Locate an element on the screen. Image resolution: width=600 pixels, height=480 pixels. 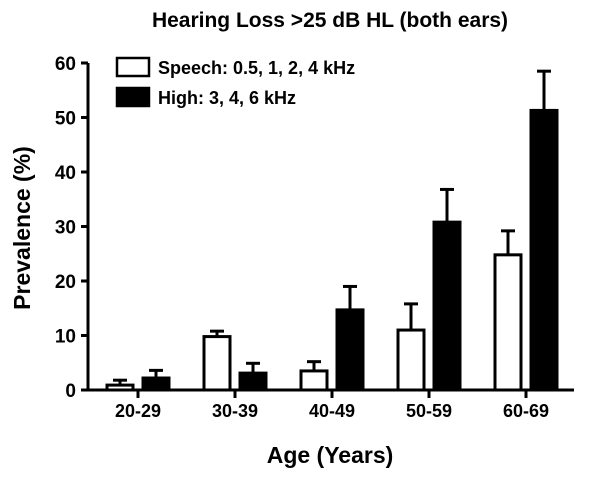
chart-title: Hearing Loss >25 dB HL (both ears) is located at coordinates (330, 20).